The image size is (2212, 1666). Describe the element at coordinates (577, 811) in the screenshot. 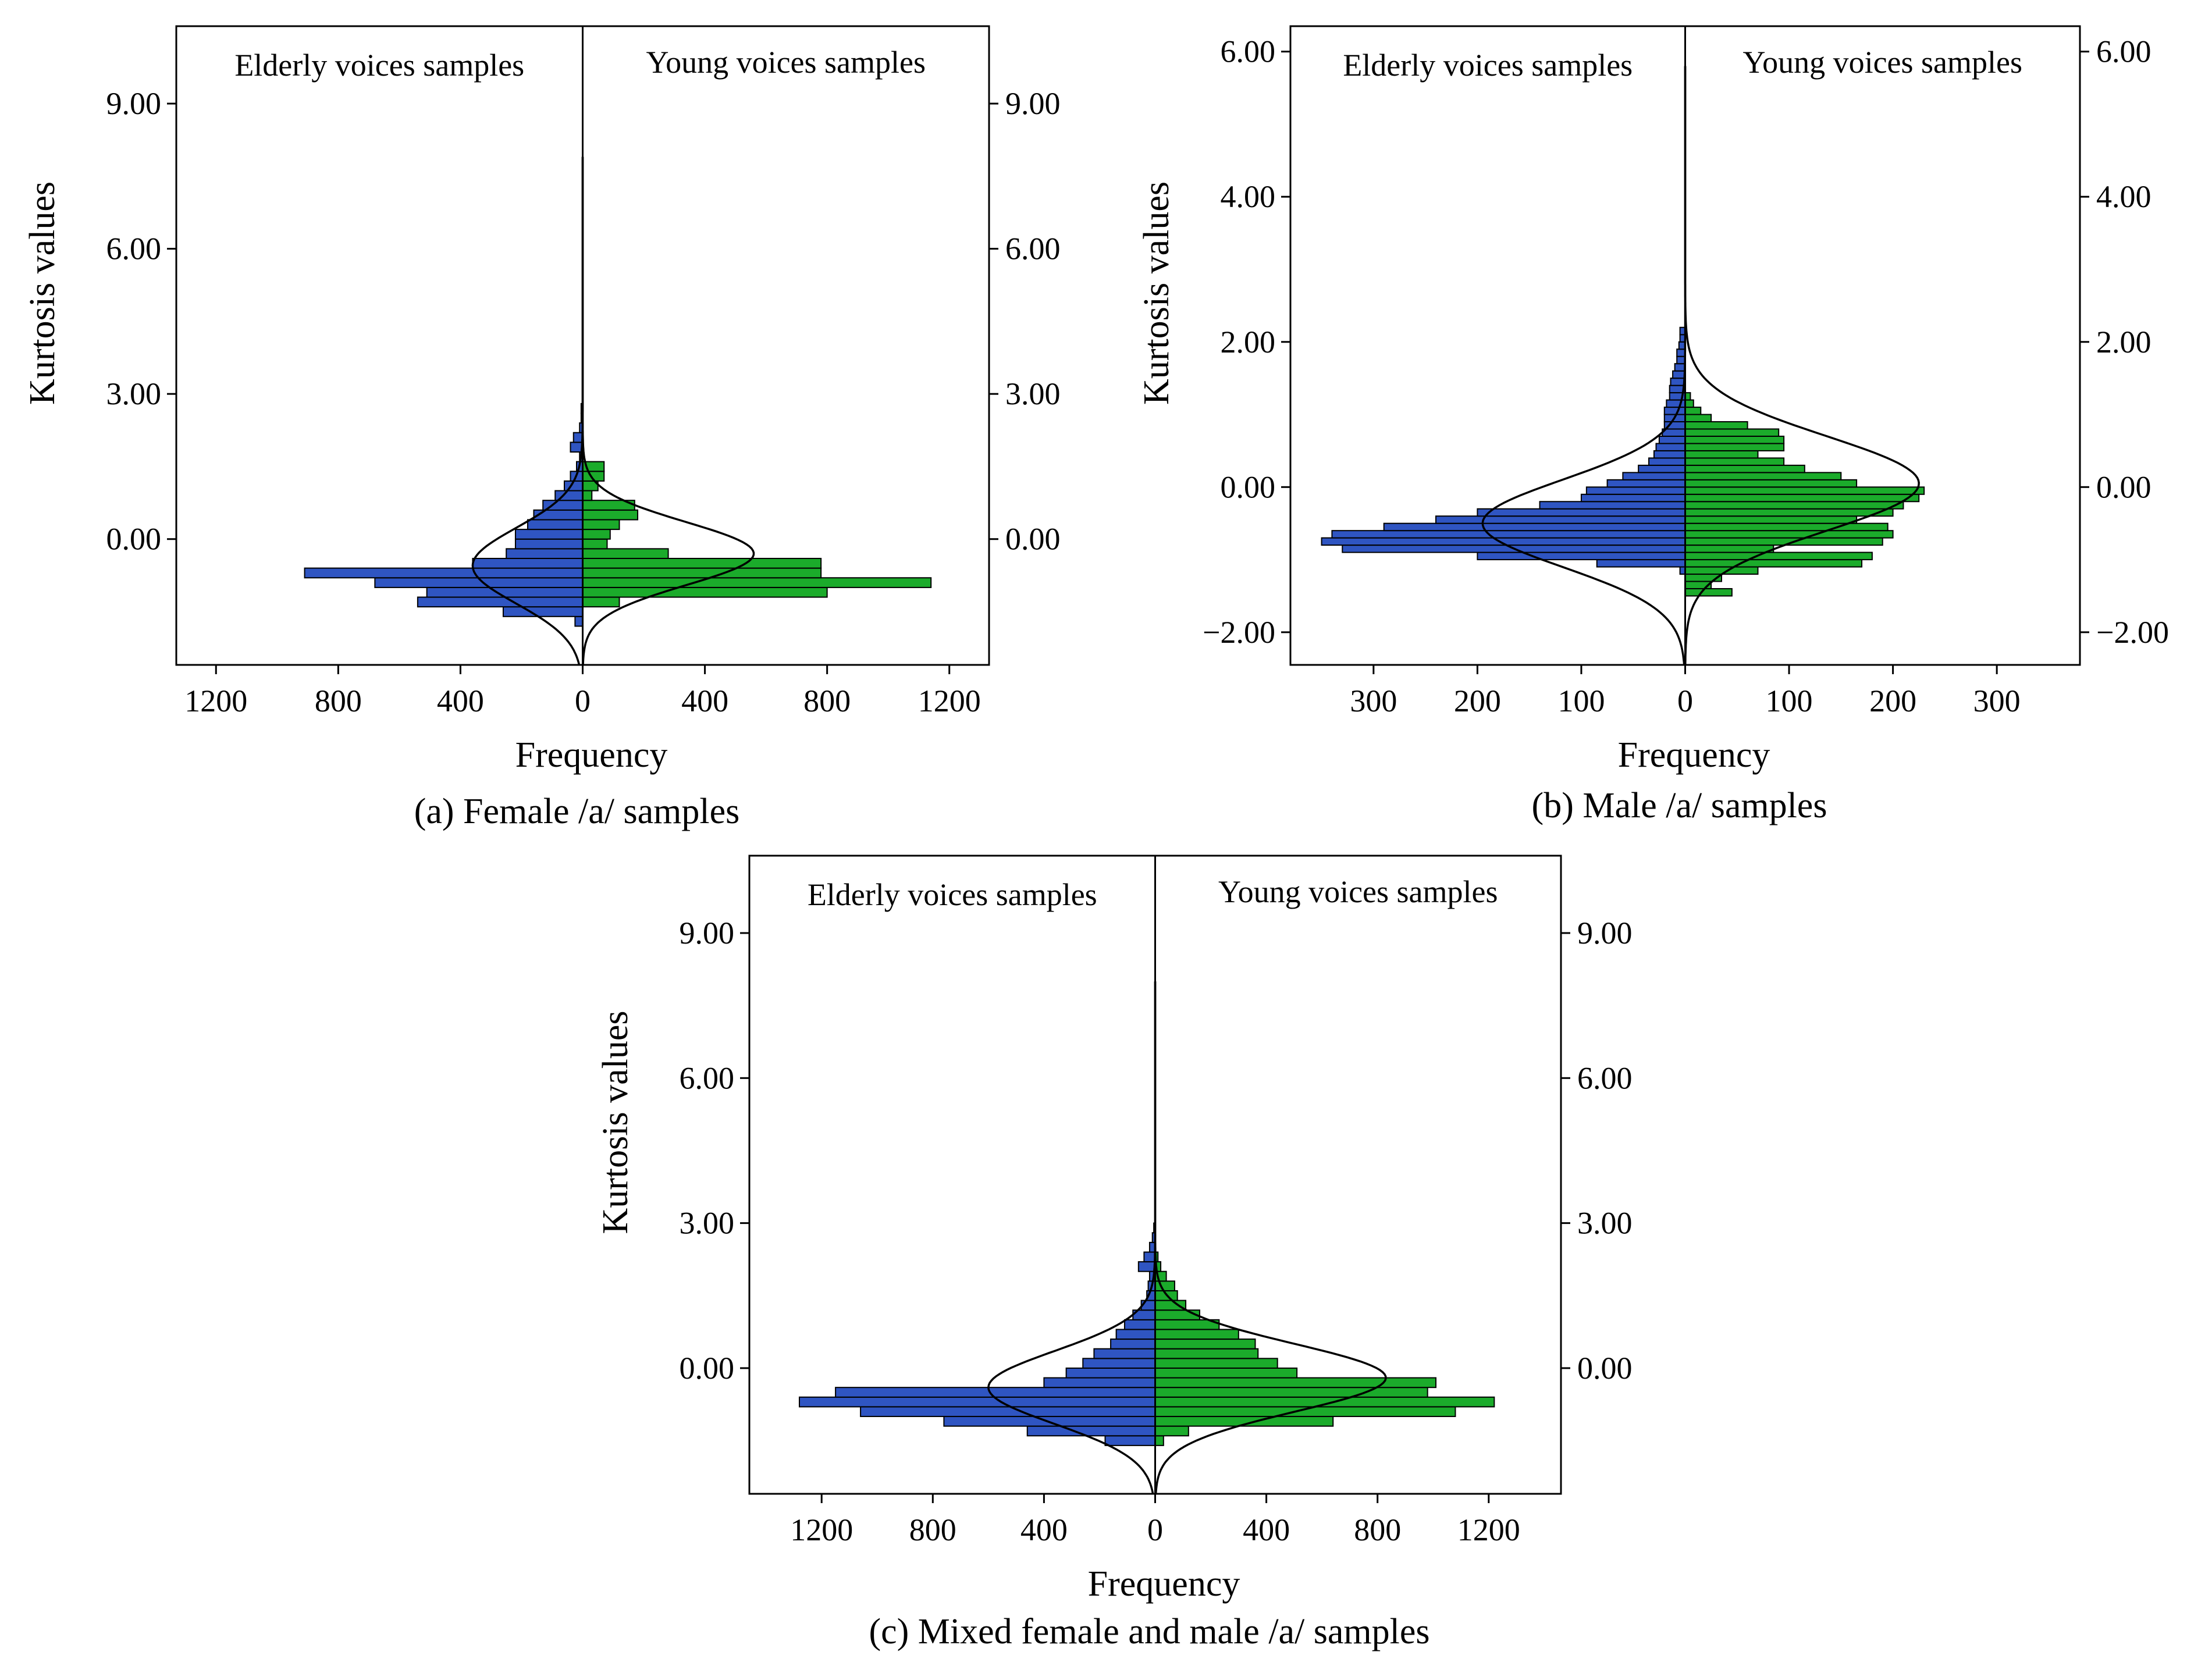

I see `panel-caption: (a) Female /a/ samples` at that location.